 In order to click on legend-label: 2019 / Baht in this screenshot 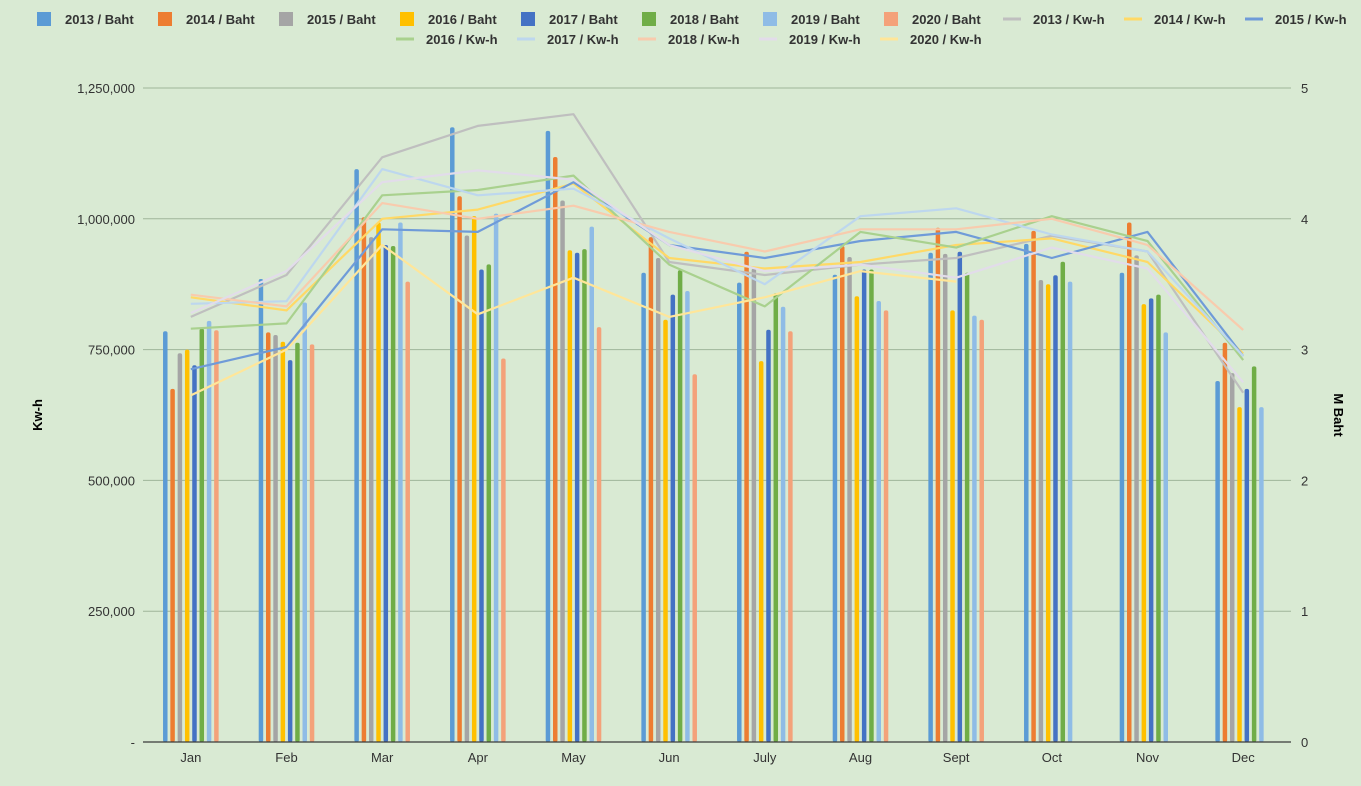, I will do `click(825, 19)`.